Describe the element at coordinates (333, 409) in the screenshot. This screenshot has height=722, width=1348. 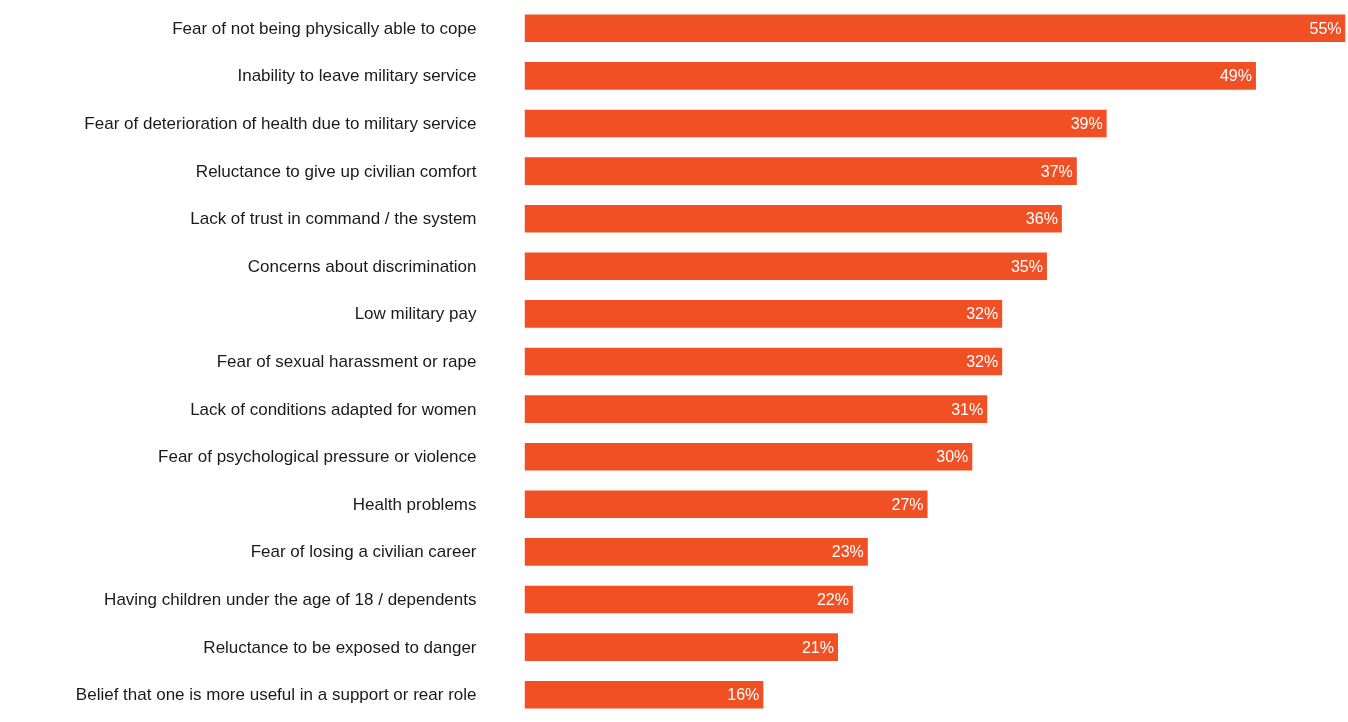
I see `y-tick-label: Lack of conditions adapted for women` at that location.